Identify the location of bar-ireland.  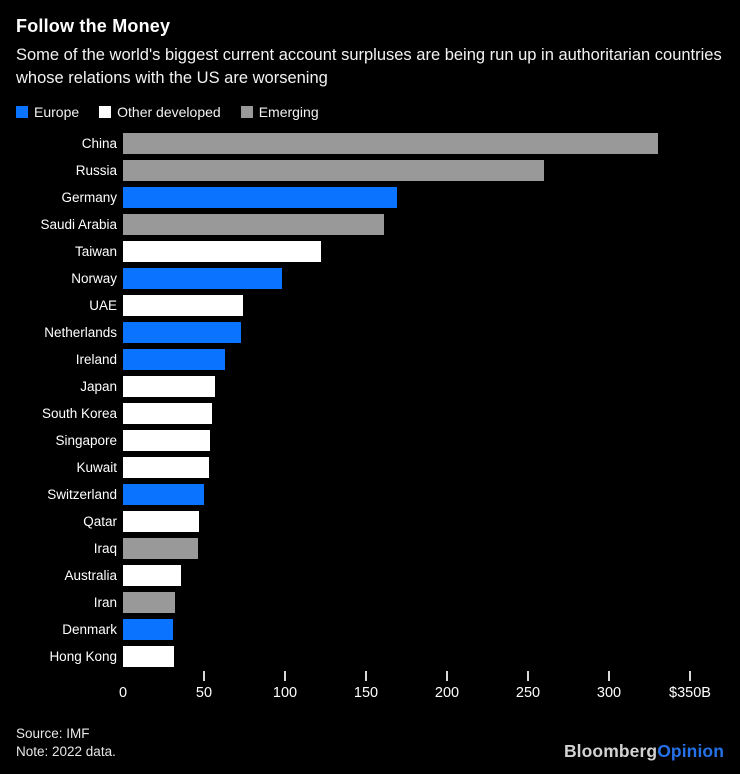
(174, 359).